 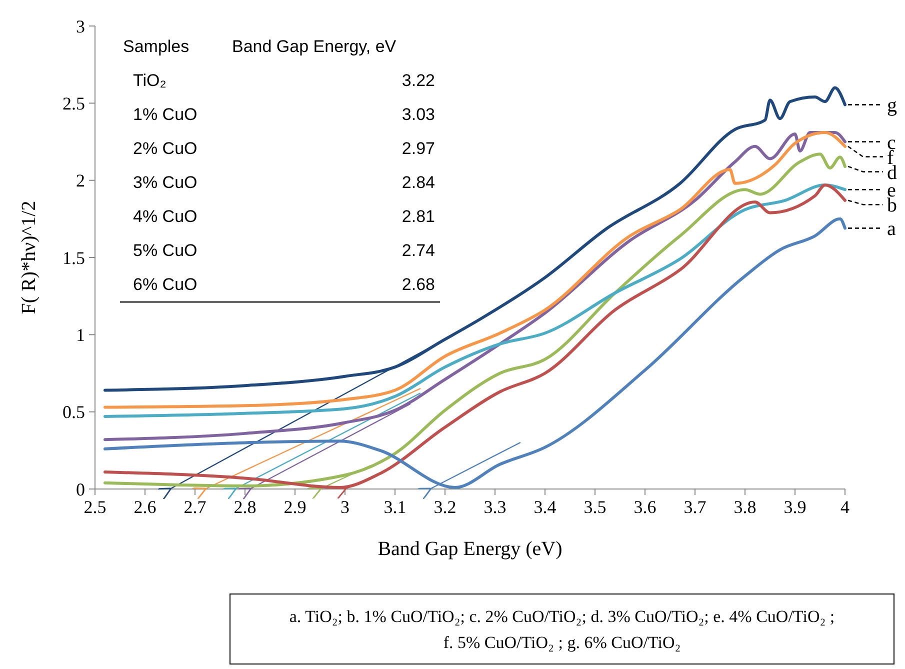 What do you see at coordinates (545, 507) in the screenshot?
I see `x-tick-label: 3.4` at bounding box center [545, 507].